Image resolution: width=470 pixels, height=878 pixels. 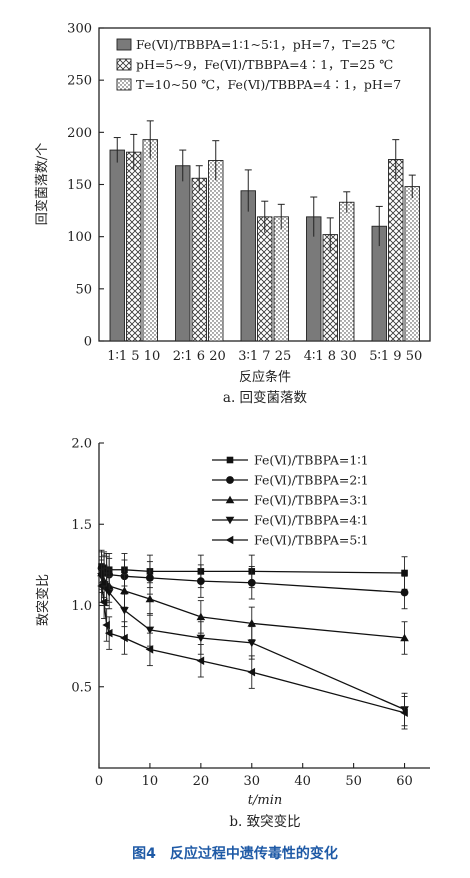 I want to click on chart-b-ytick-label: 0.5, so click(x=81, y=687).